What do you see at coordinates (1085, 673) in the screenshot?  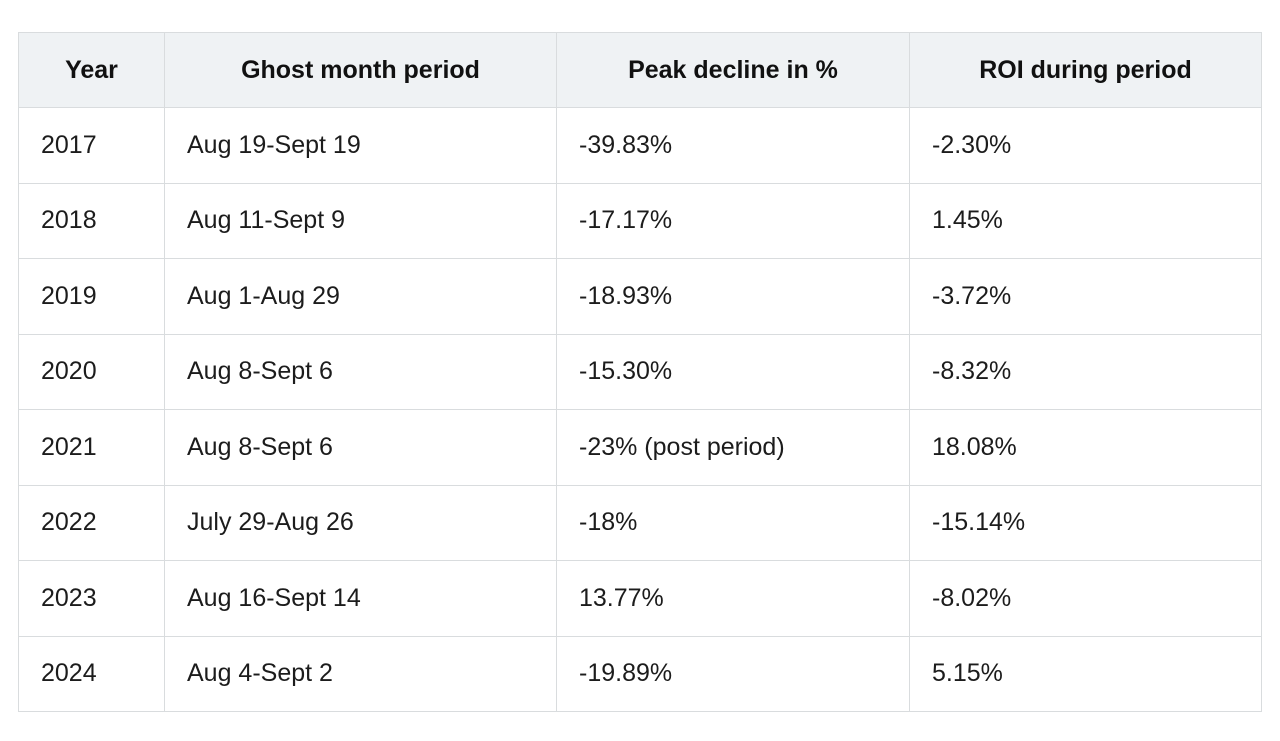 I see `cell-roi: 5.15%` at bounding box center [1085, 673].